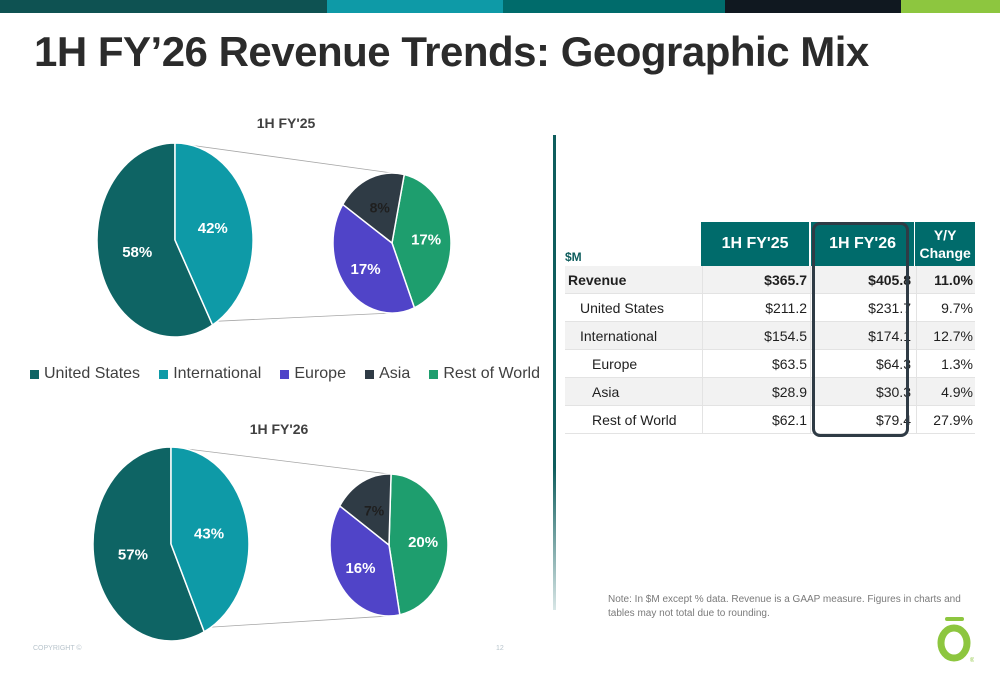 This screenshot has height=685, width=1000. I want to click on row-label: Revenue, so click(597, 279).